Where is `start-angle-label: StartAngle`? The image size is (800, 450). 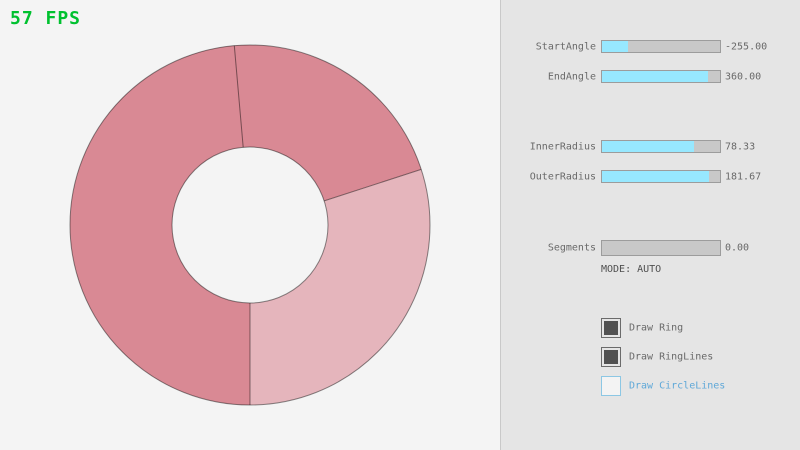 start-angle-label: StartAngle is located at coordinates (565, 46).